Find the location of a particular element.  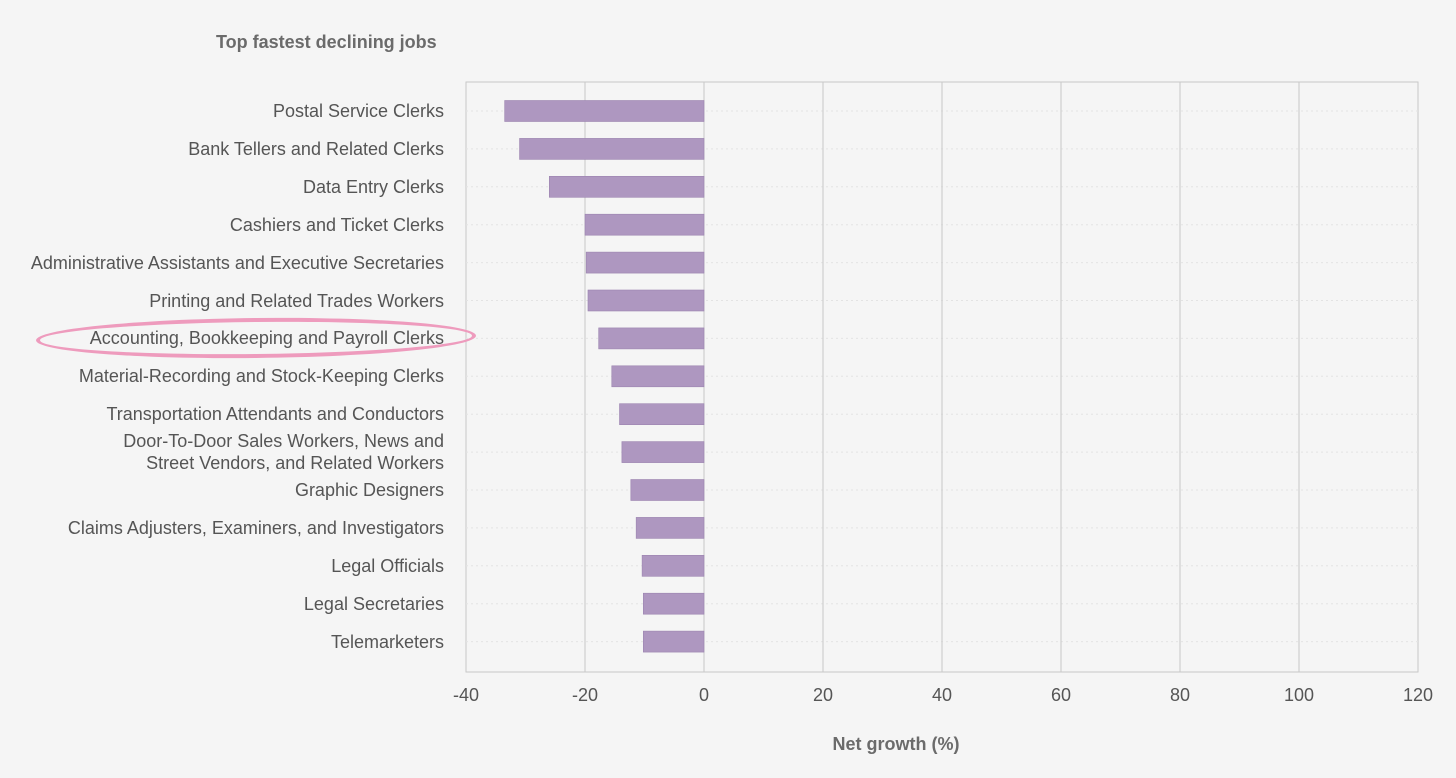

category-label: Bank Tellers and Related Clerks is located at coordinates (316, 149).